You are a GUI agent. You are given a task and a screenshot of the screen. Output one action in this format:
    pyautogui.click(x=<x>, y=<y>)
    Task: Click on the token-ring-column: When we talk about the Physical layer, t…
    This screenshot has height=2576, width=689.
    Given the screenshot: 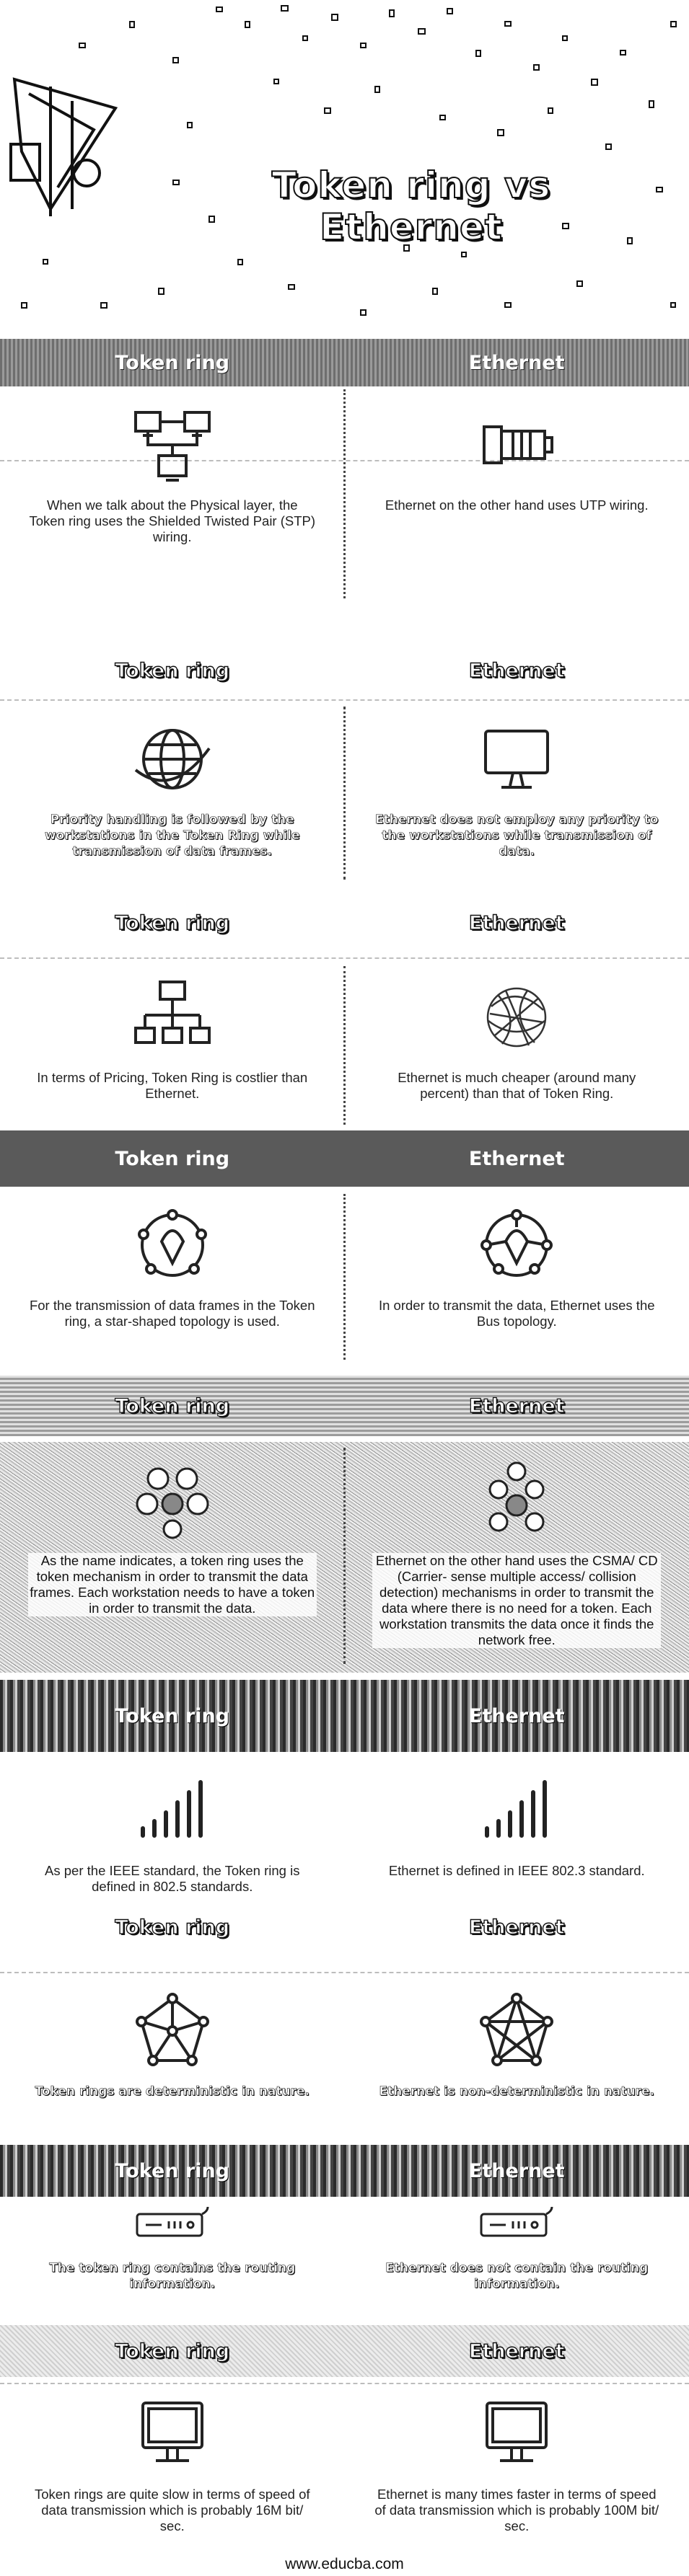 What is the action you would take?
    pyautogui.click(x=172, y=494)
    